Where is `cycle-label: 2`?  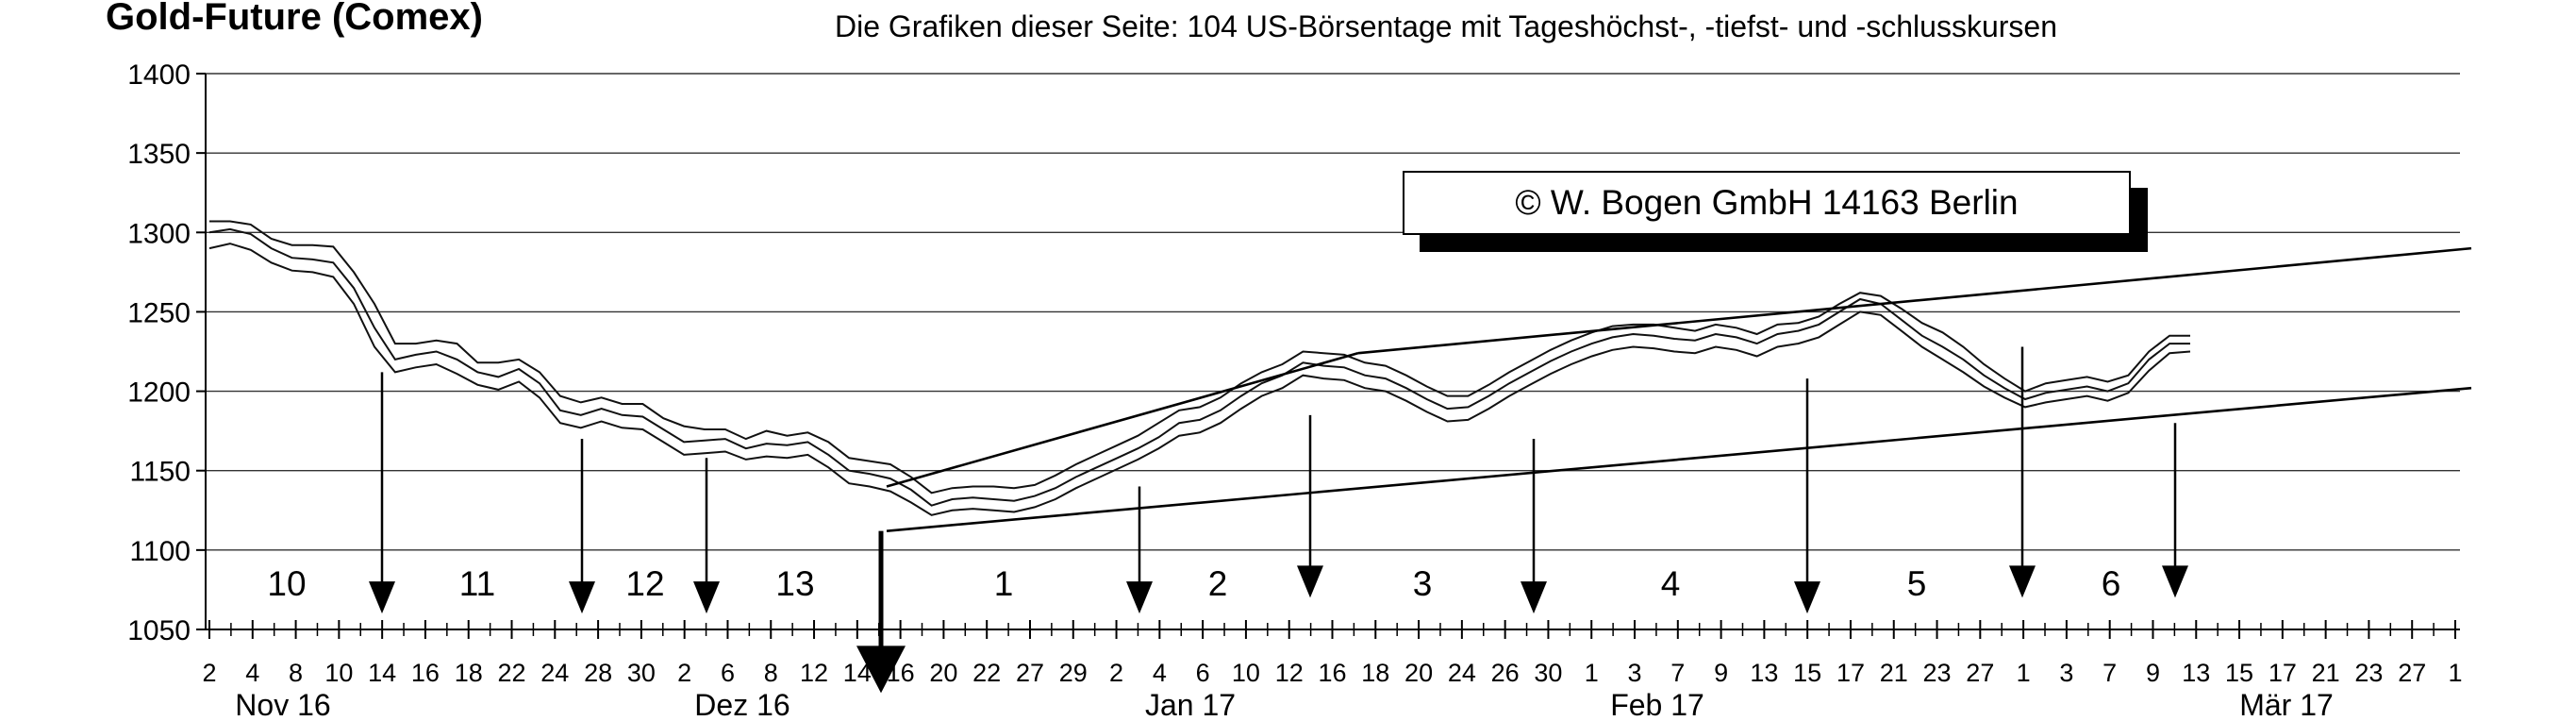 cycle-label: 2 is located at coordinates (1218, 584).